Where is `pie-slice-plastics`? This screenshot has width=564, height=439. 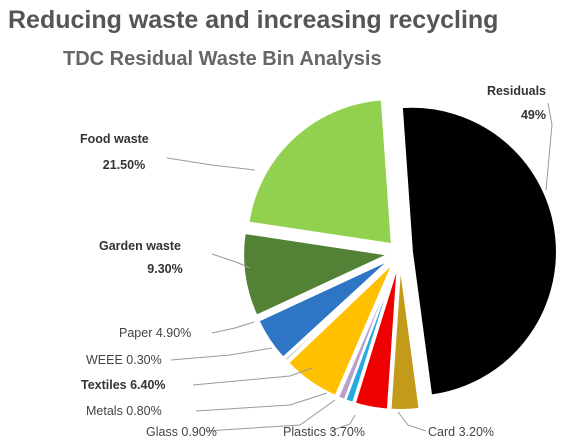 pie-slice-plastics is located at coordinates (376, 337).